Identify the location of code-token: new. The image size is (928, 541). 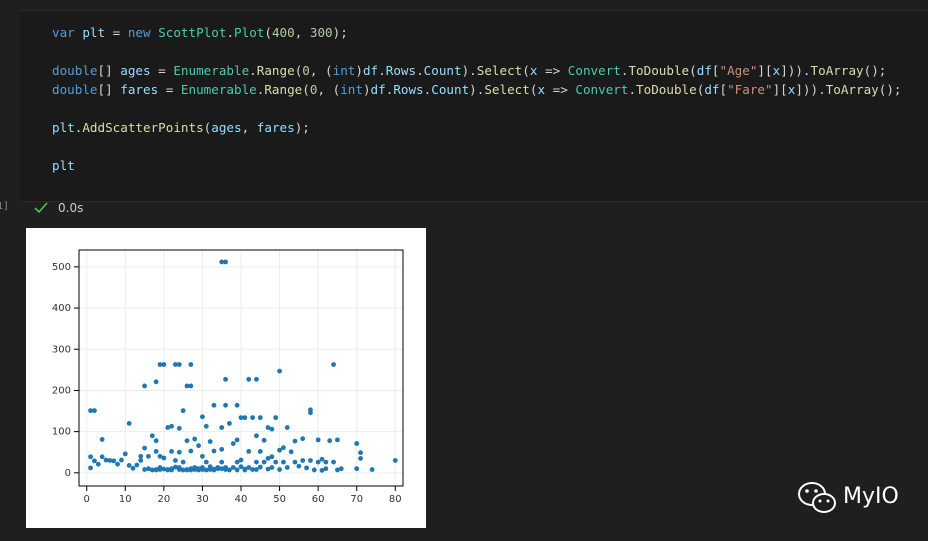
(139, 32).